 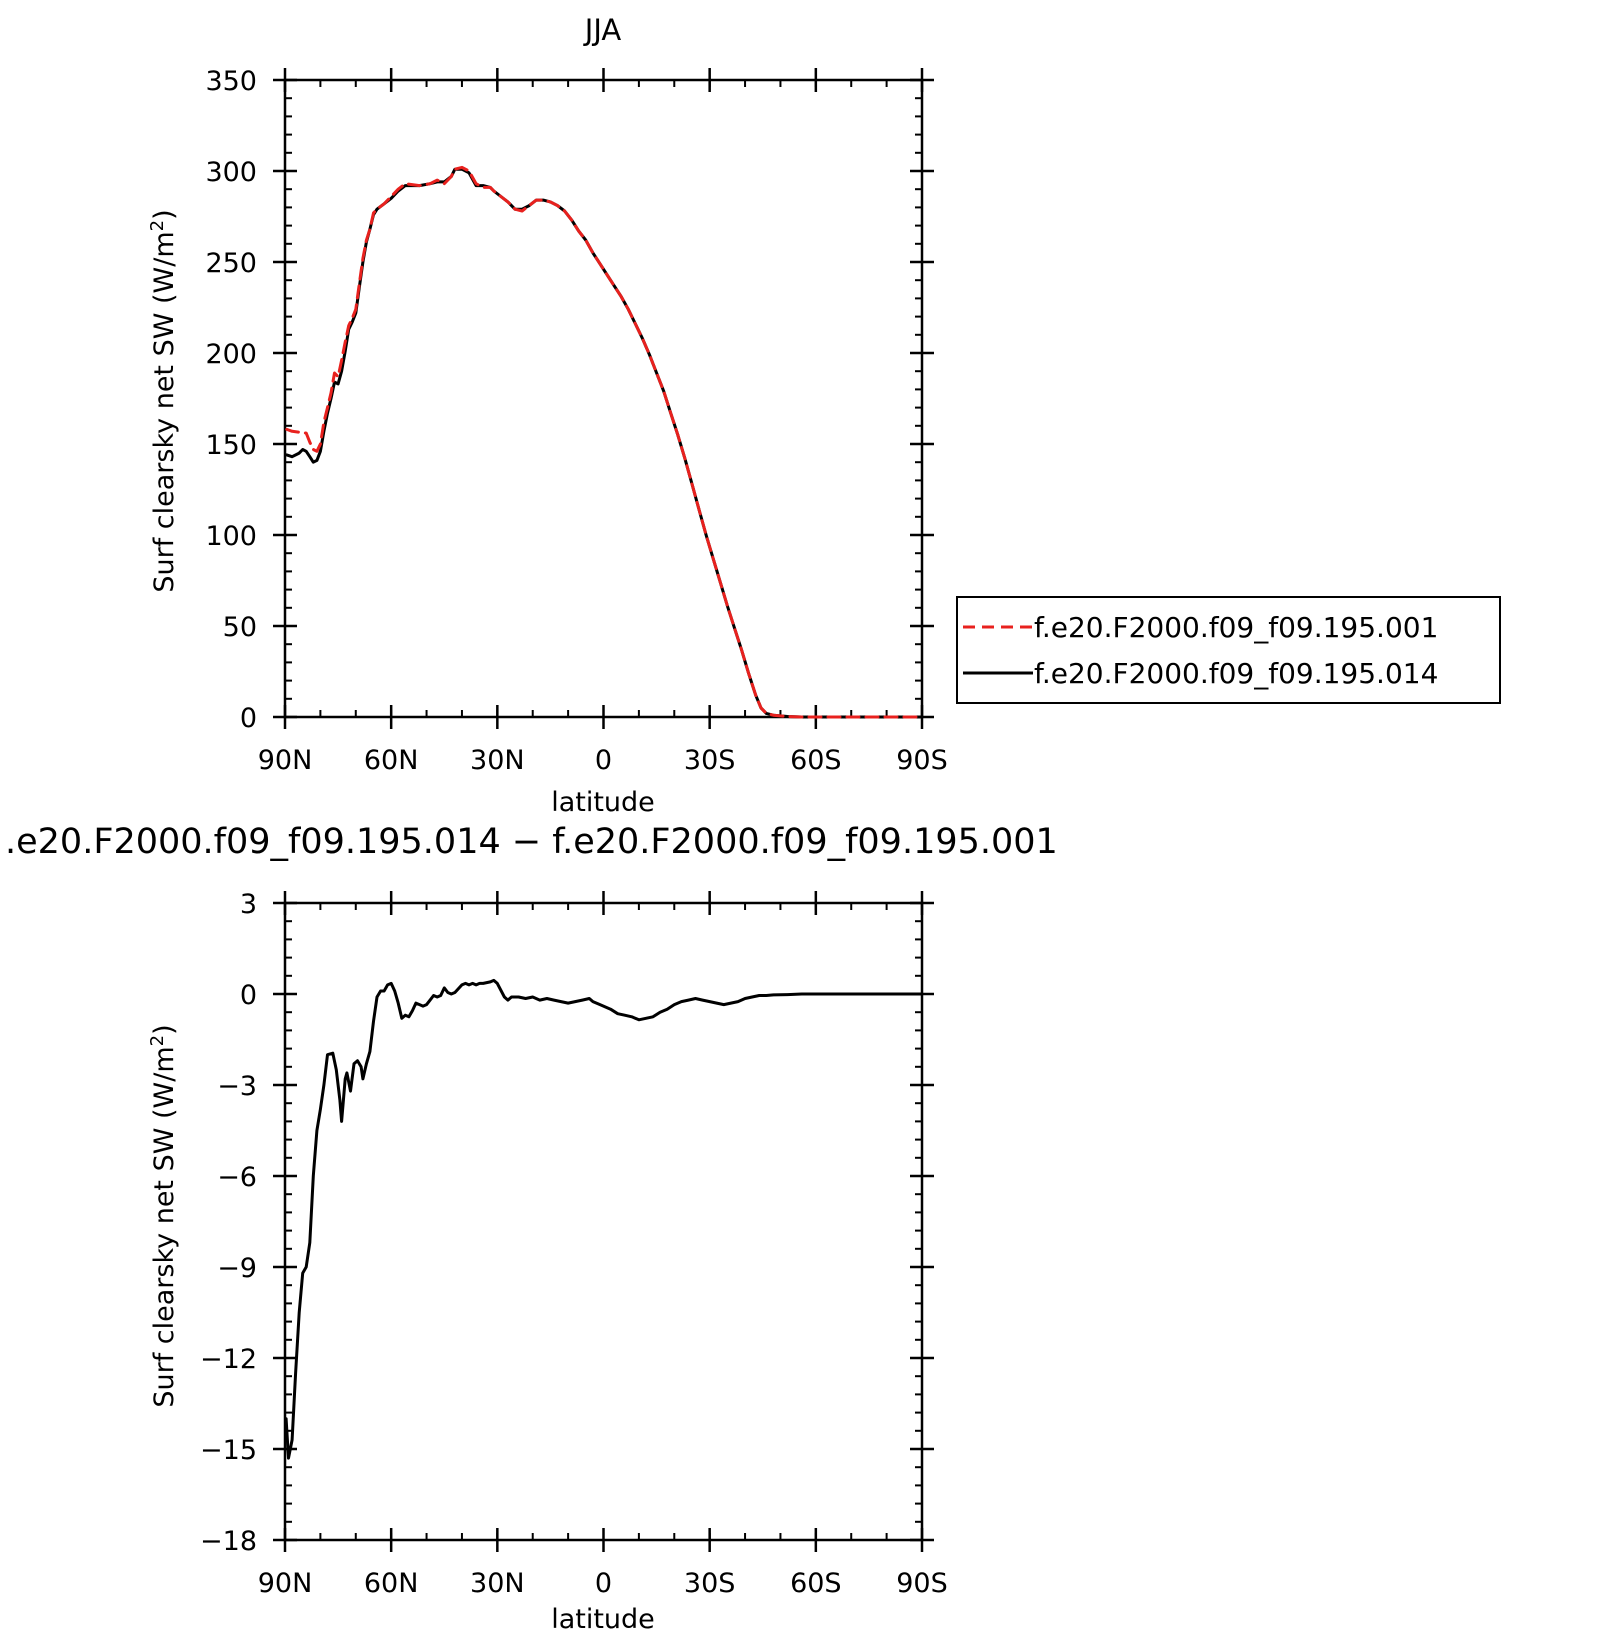 What do you see at coordinates (285, 760) in the screenshot?
I see `chart-top-x-tick-label: 90N` at bounding box center [285, 760].